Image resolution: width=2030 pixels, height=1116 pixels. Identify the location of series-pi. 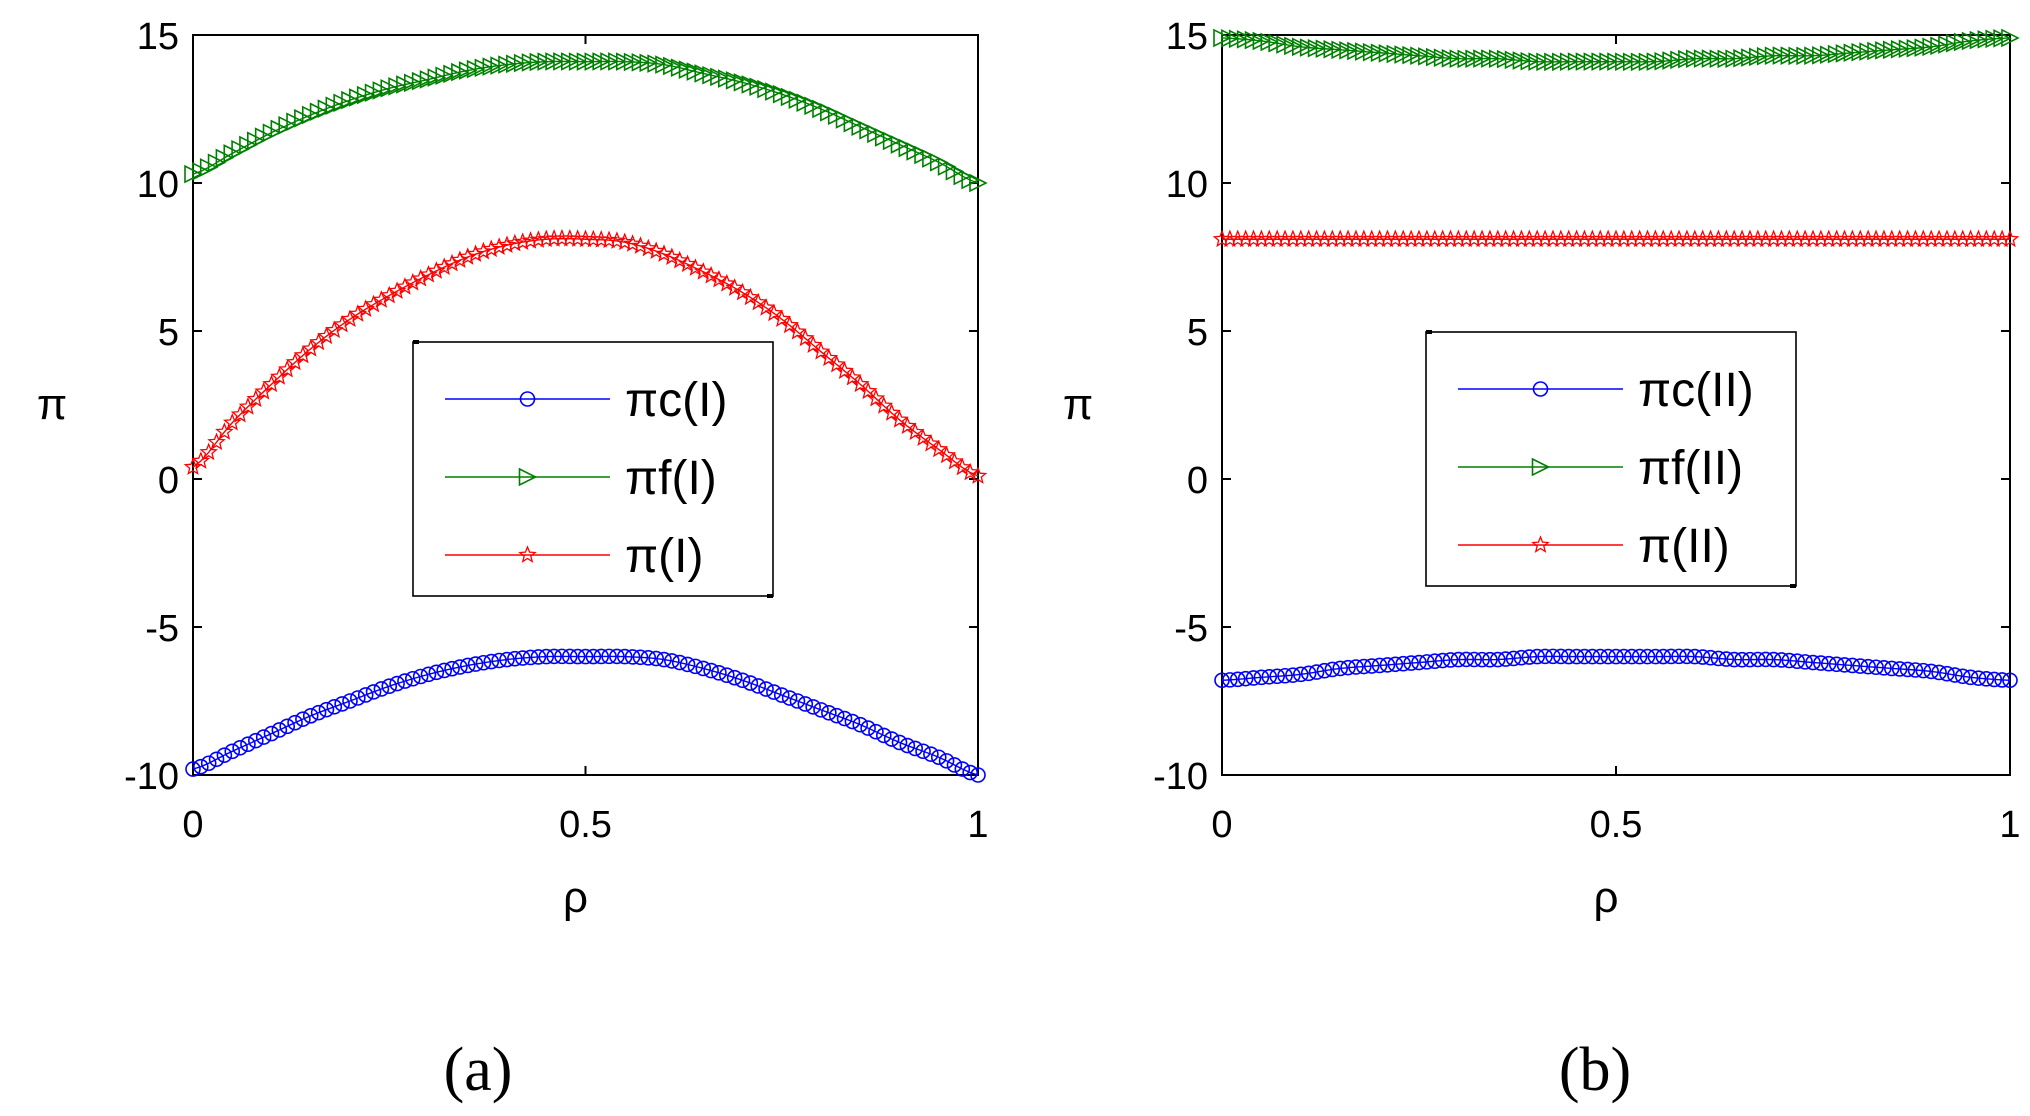
(1616, 238).